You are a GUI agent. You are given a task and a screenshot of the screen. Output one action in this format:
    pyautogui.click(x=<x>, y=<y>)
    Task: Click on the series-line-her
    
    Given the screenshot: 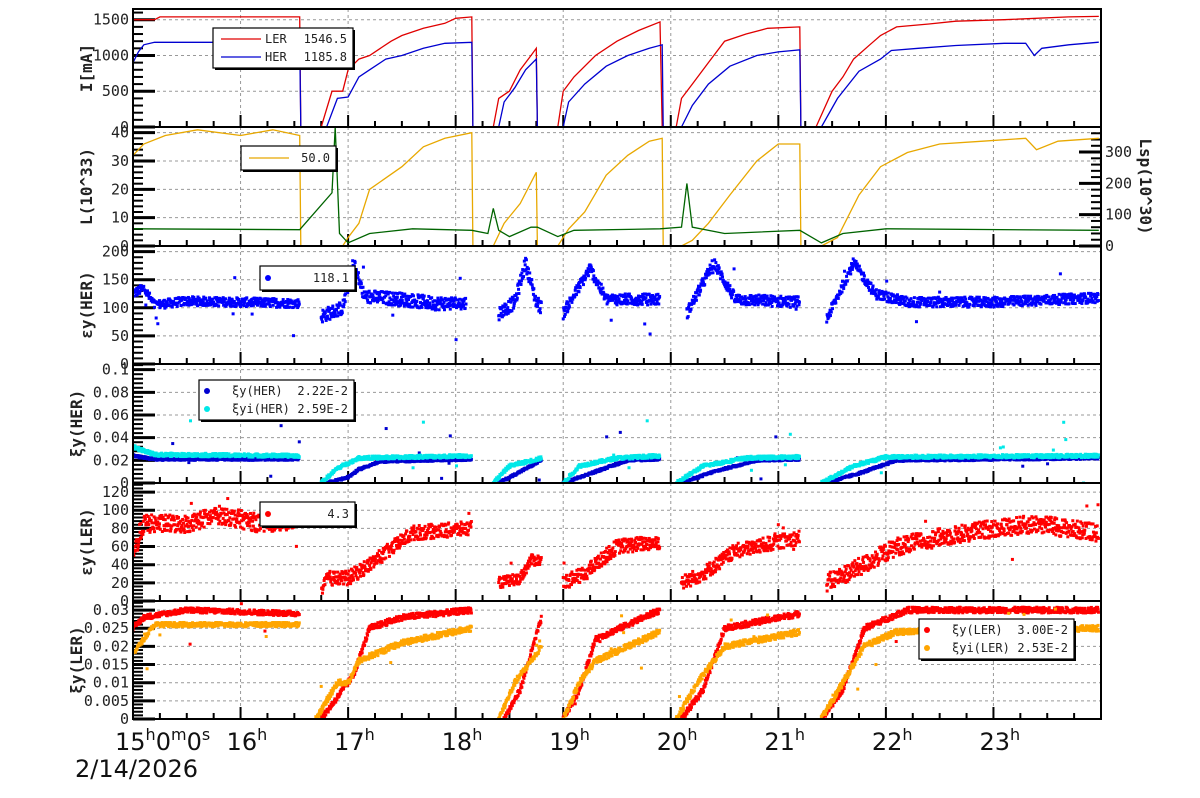 What is the action you would take?
    pyautogui.click(x=616, y=84)
    